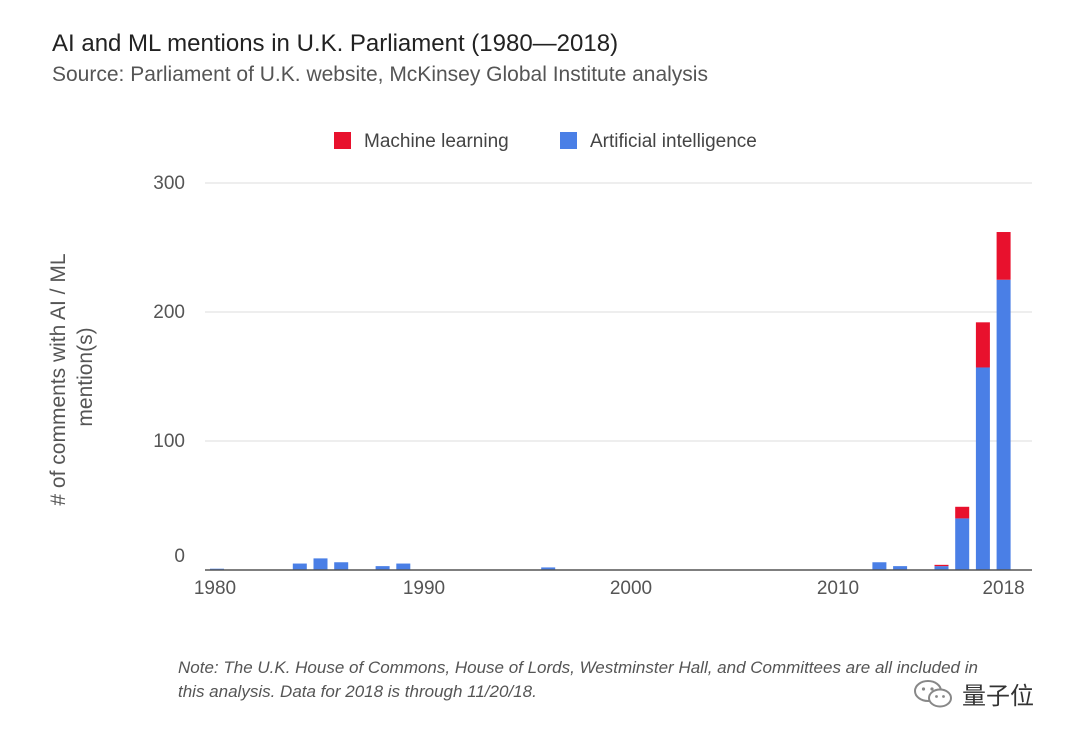 This screenshot has height=741, width=1080. I want to click on legend-swatch-artificial-intelligence, so click(568, 140).